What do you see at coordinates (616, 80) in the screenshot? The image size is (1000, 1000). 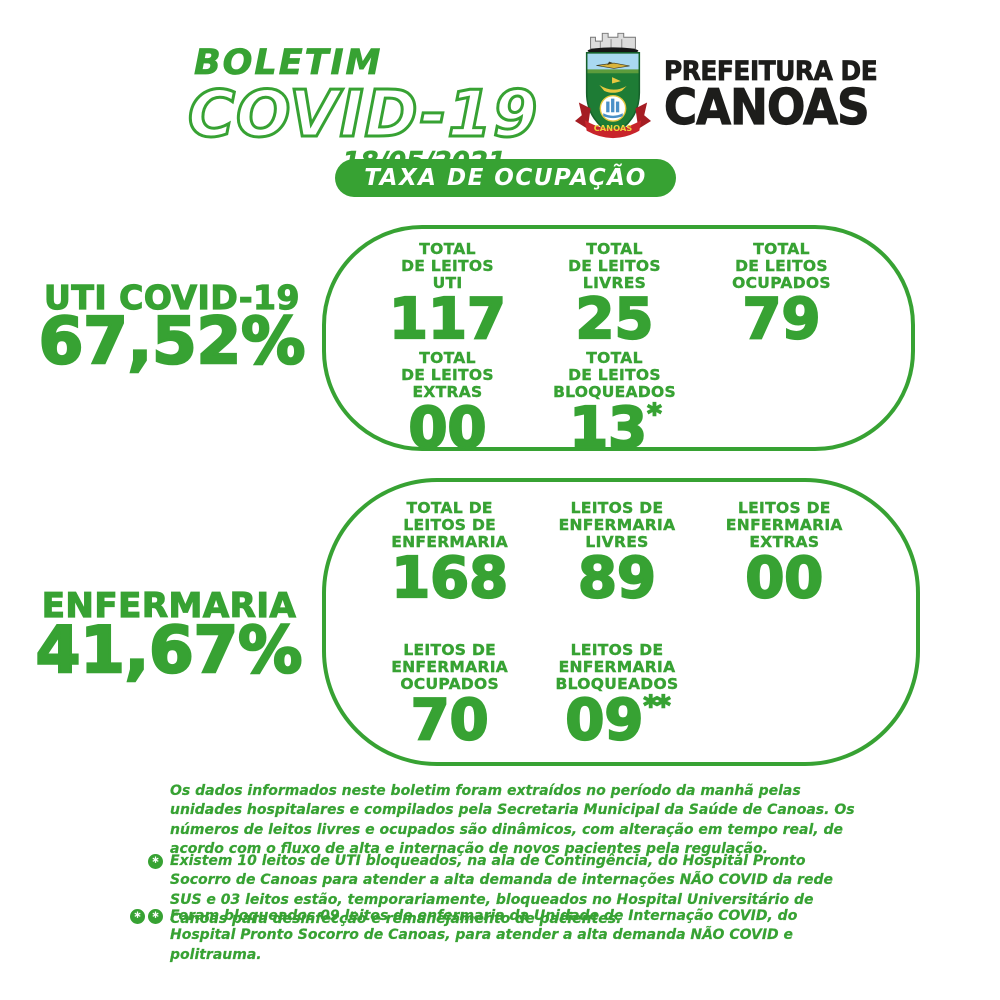 I see `crest-canoe-sail` at bounding box center [616, 80].